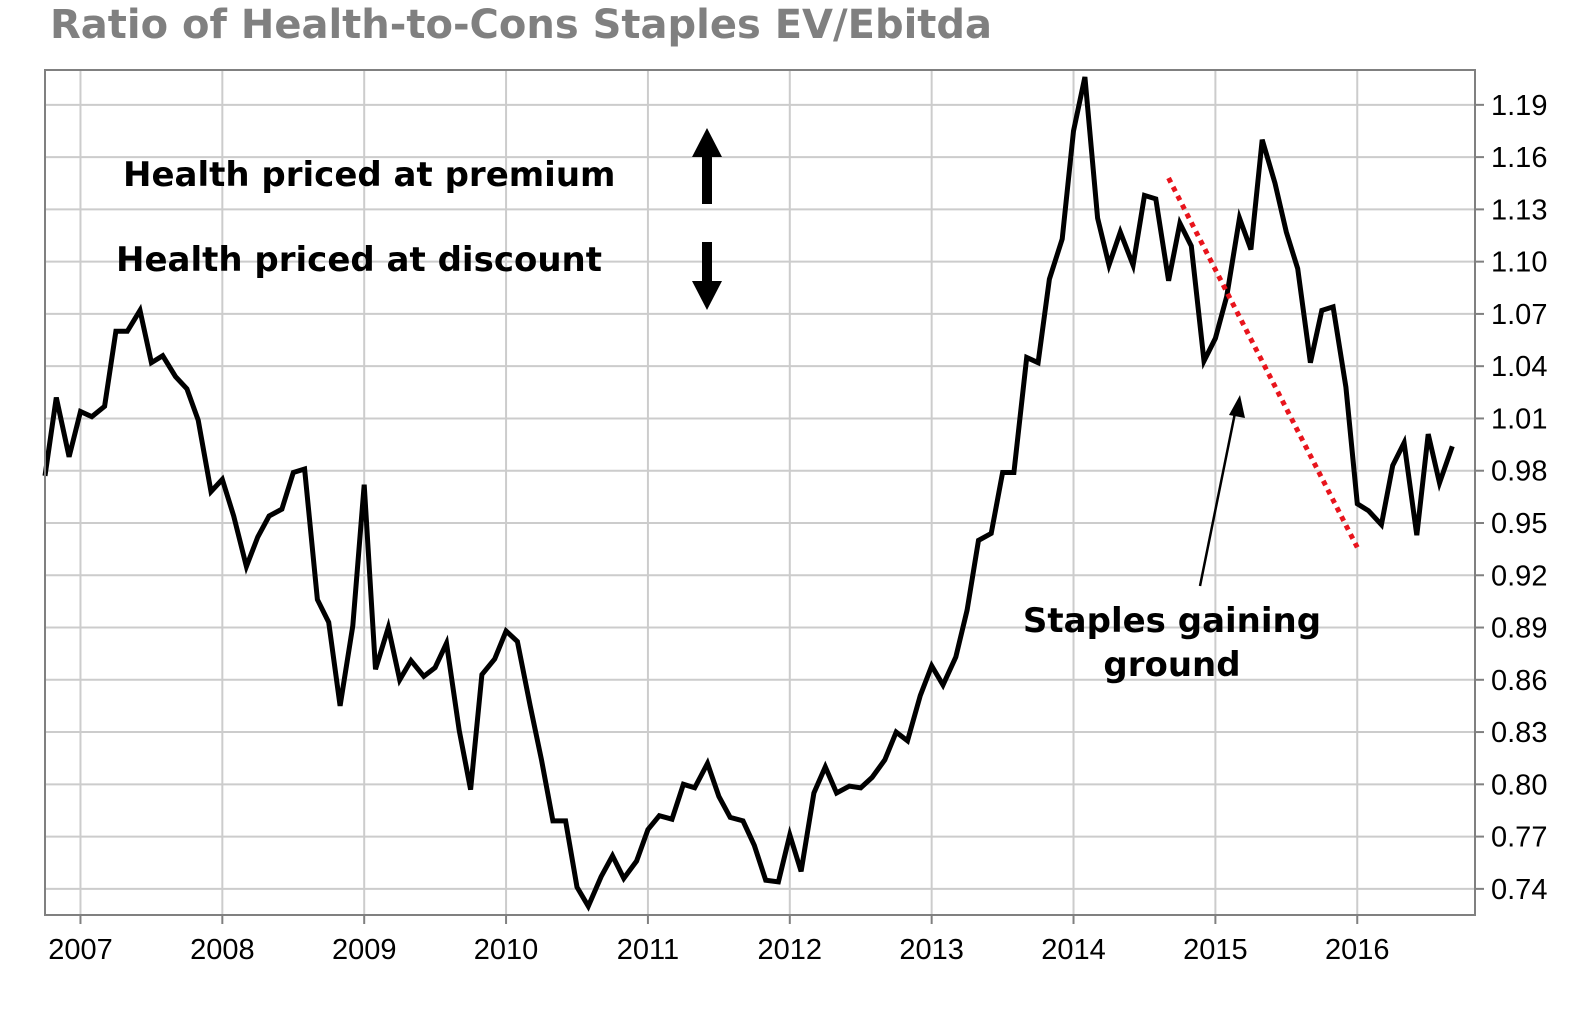 The height and width of the screenshot is (1016, 1594). Describe the element at coordinates (1519, 210) in the screenshot. I see `y-tick-label: 1.13` at that location.